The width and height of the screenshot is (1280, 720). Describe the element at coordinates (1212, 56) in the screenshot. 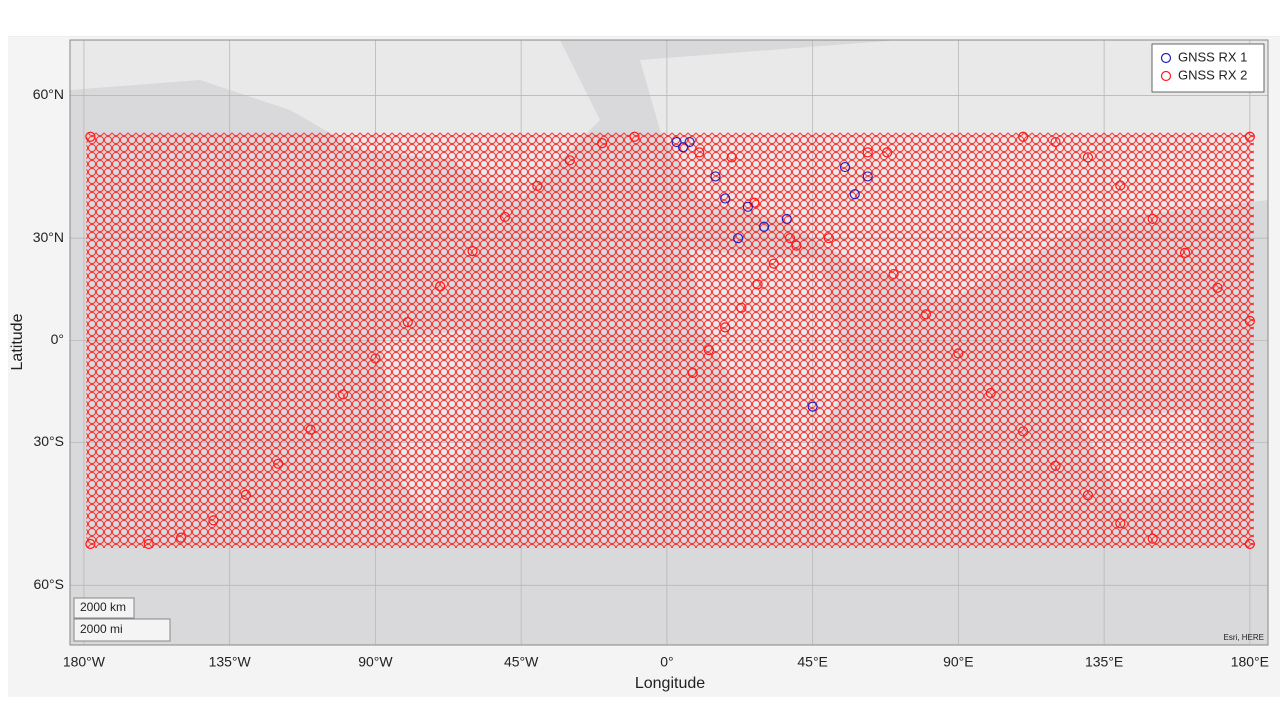

I see `legend-label: GNSS RX 1` at that location.